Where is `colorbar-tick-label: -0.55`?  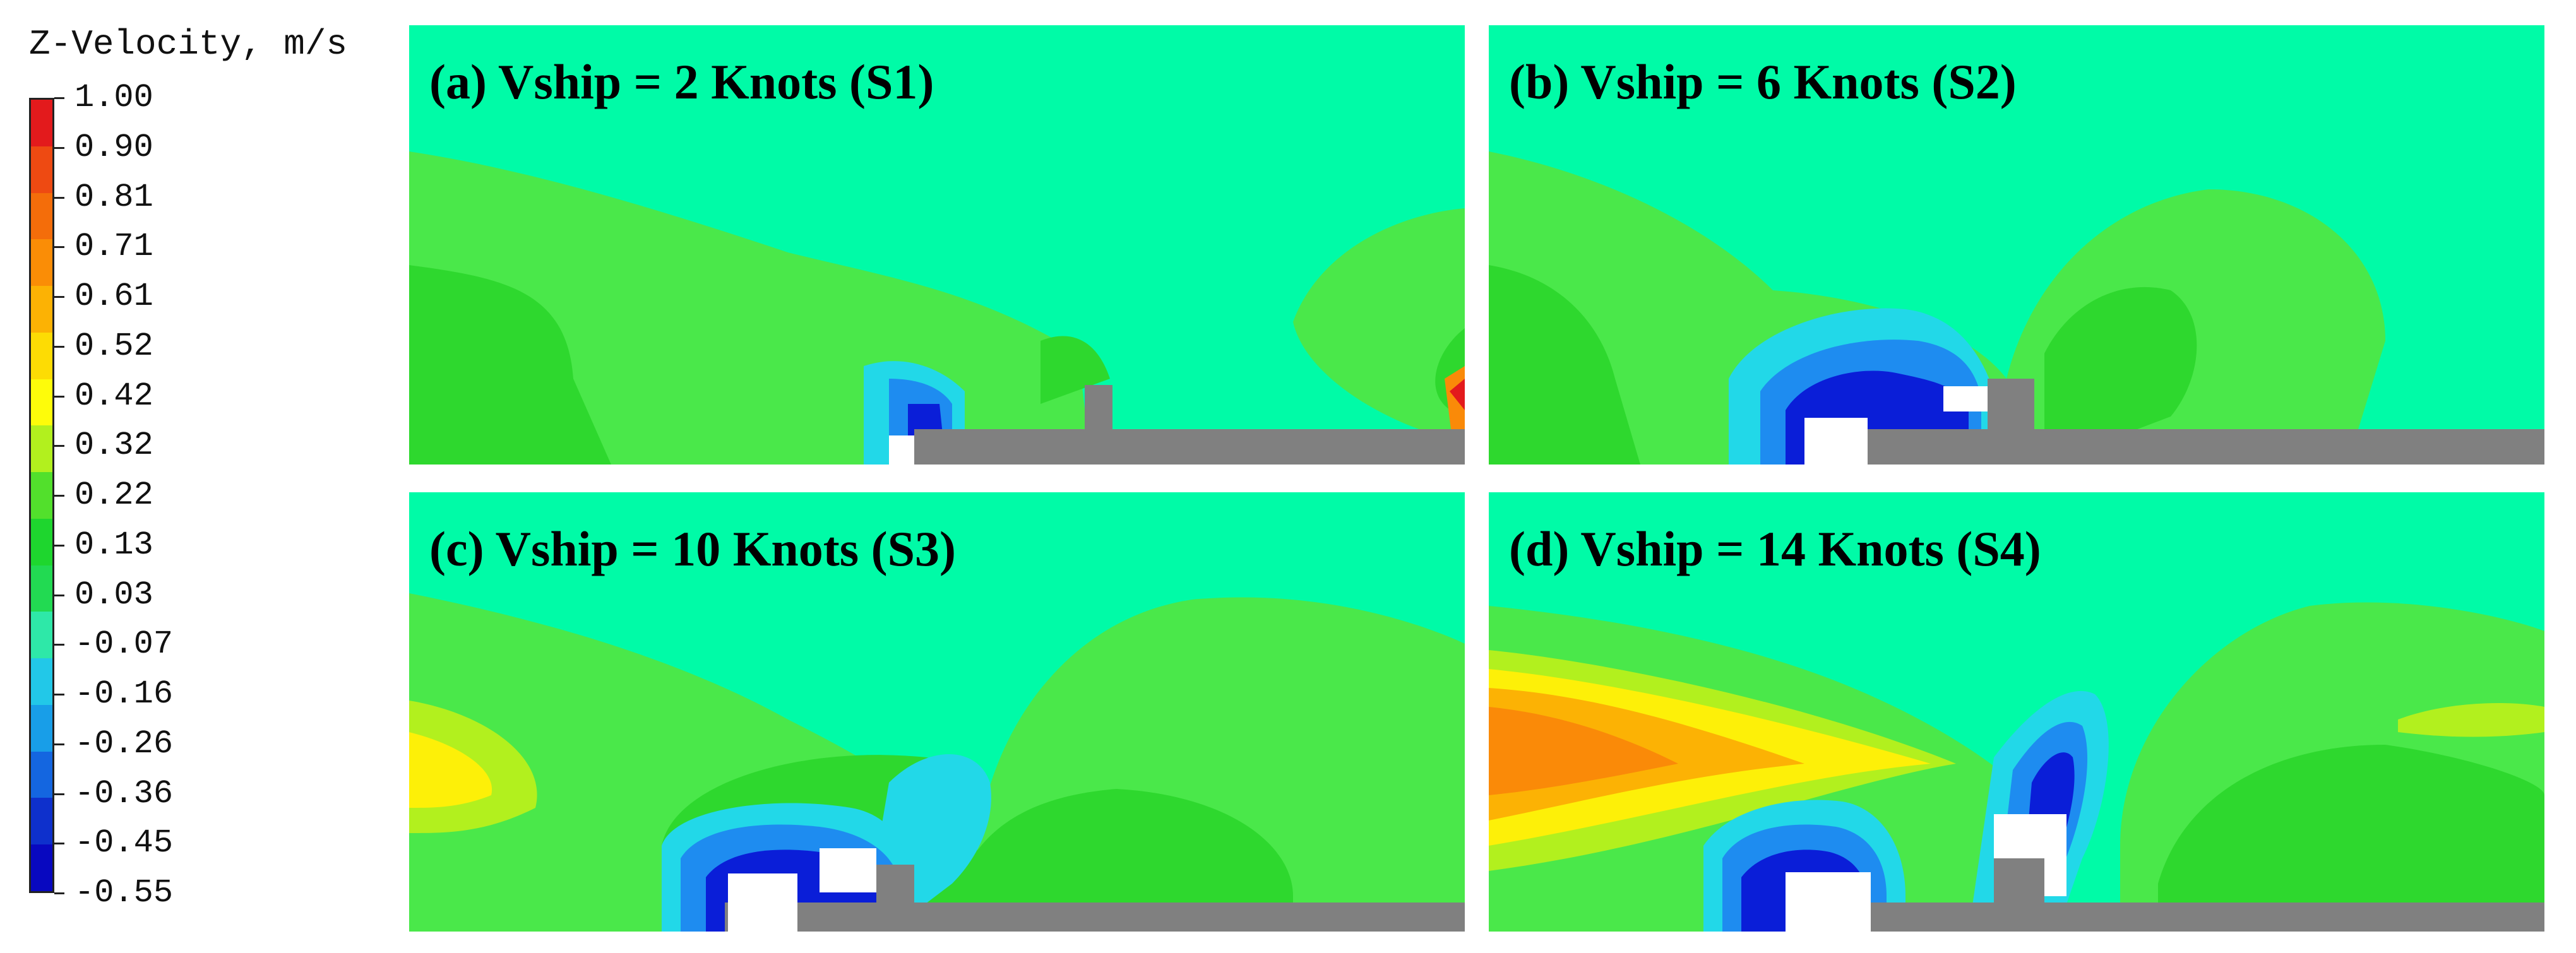
colorbar-tick-label: -0.55 is located at coordinates (124, 892).